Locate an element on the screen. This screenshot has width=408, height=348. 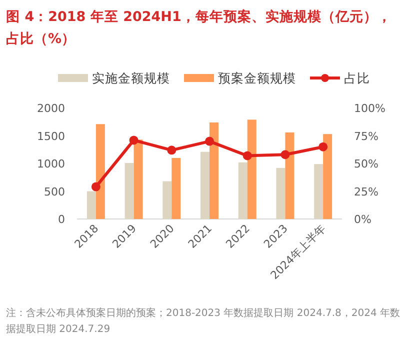
y2-tick-label: 75% is located at coordinates (366, 136).